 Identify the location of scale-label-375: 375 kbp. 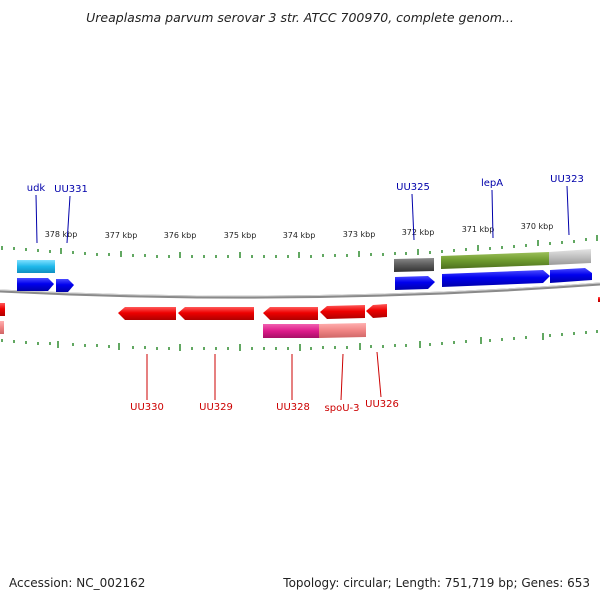
(240, 235).